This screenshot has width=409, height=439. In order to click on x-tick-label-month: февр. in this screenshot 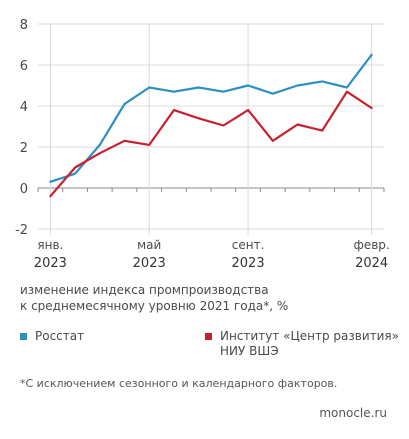, I will do `click(372, 245)`.